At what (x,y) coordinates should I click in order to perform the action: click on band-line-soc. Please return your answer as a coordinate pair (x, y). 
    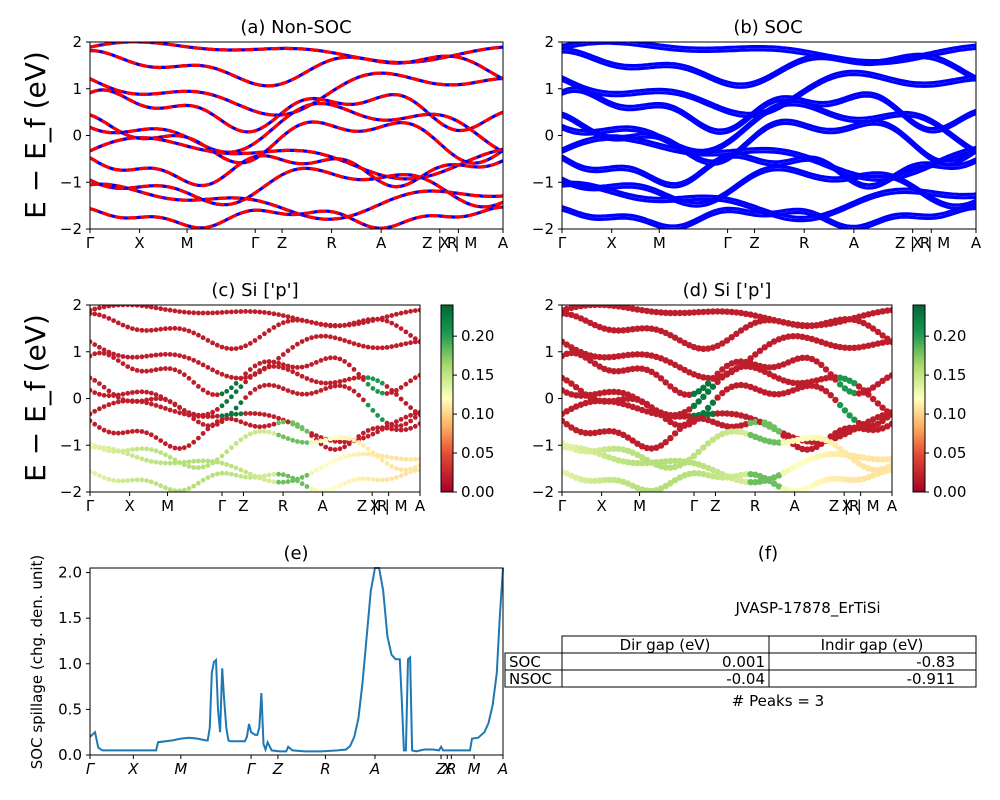
    Looking at the image, I should click on (769, 156).